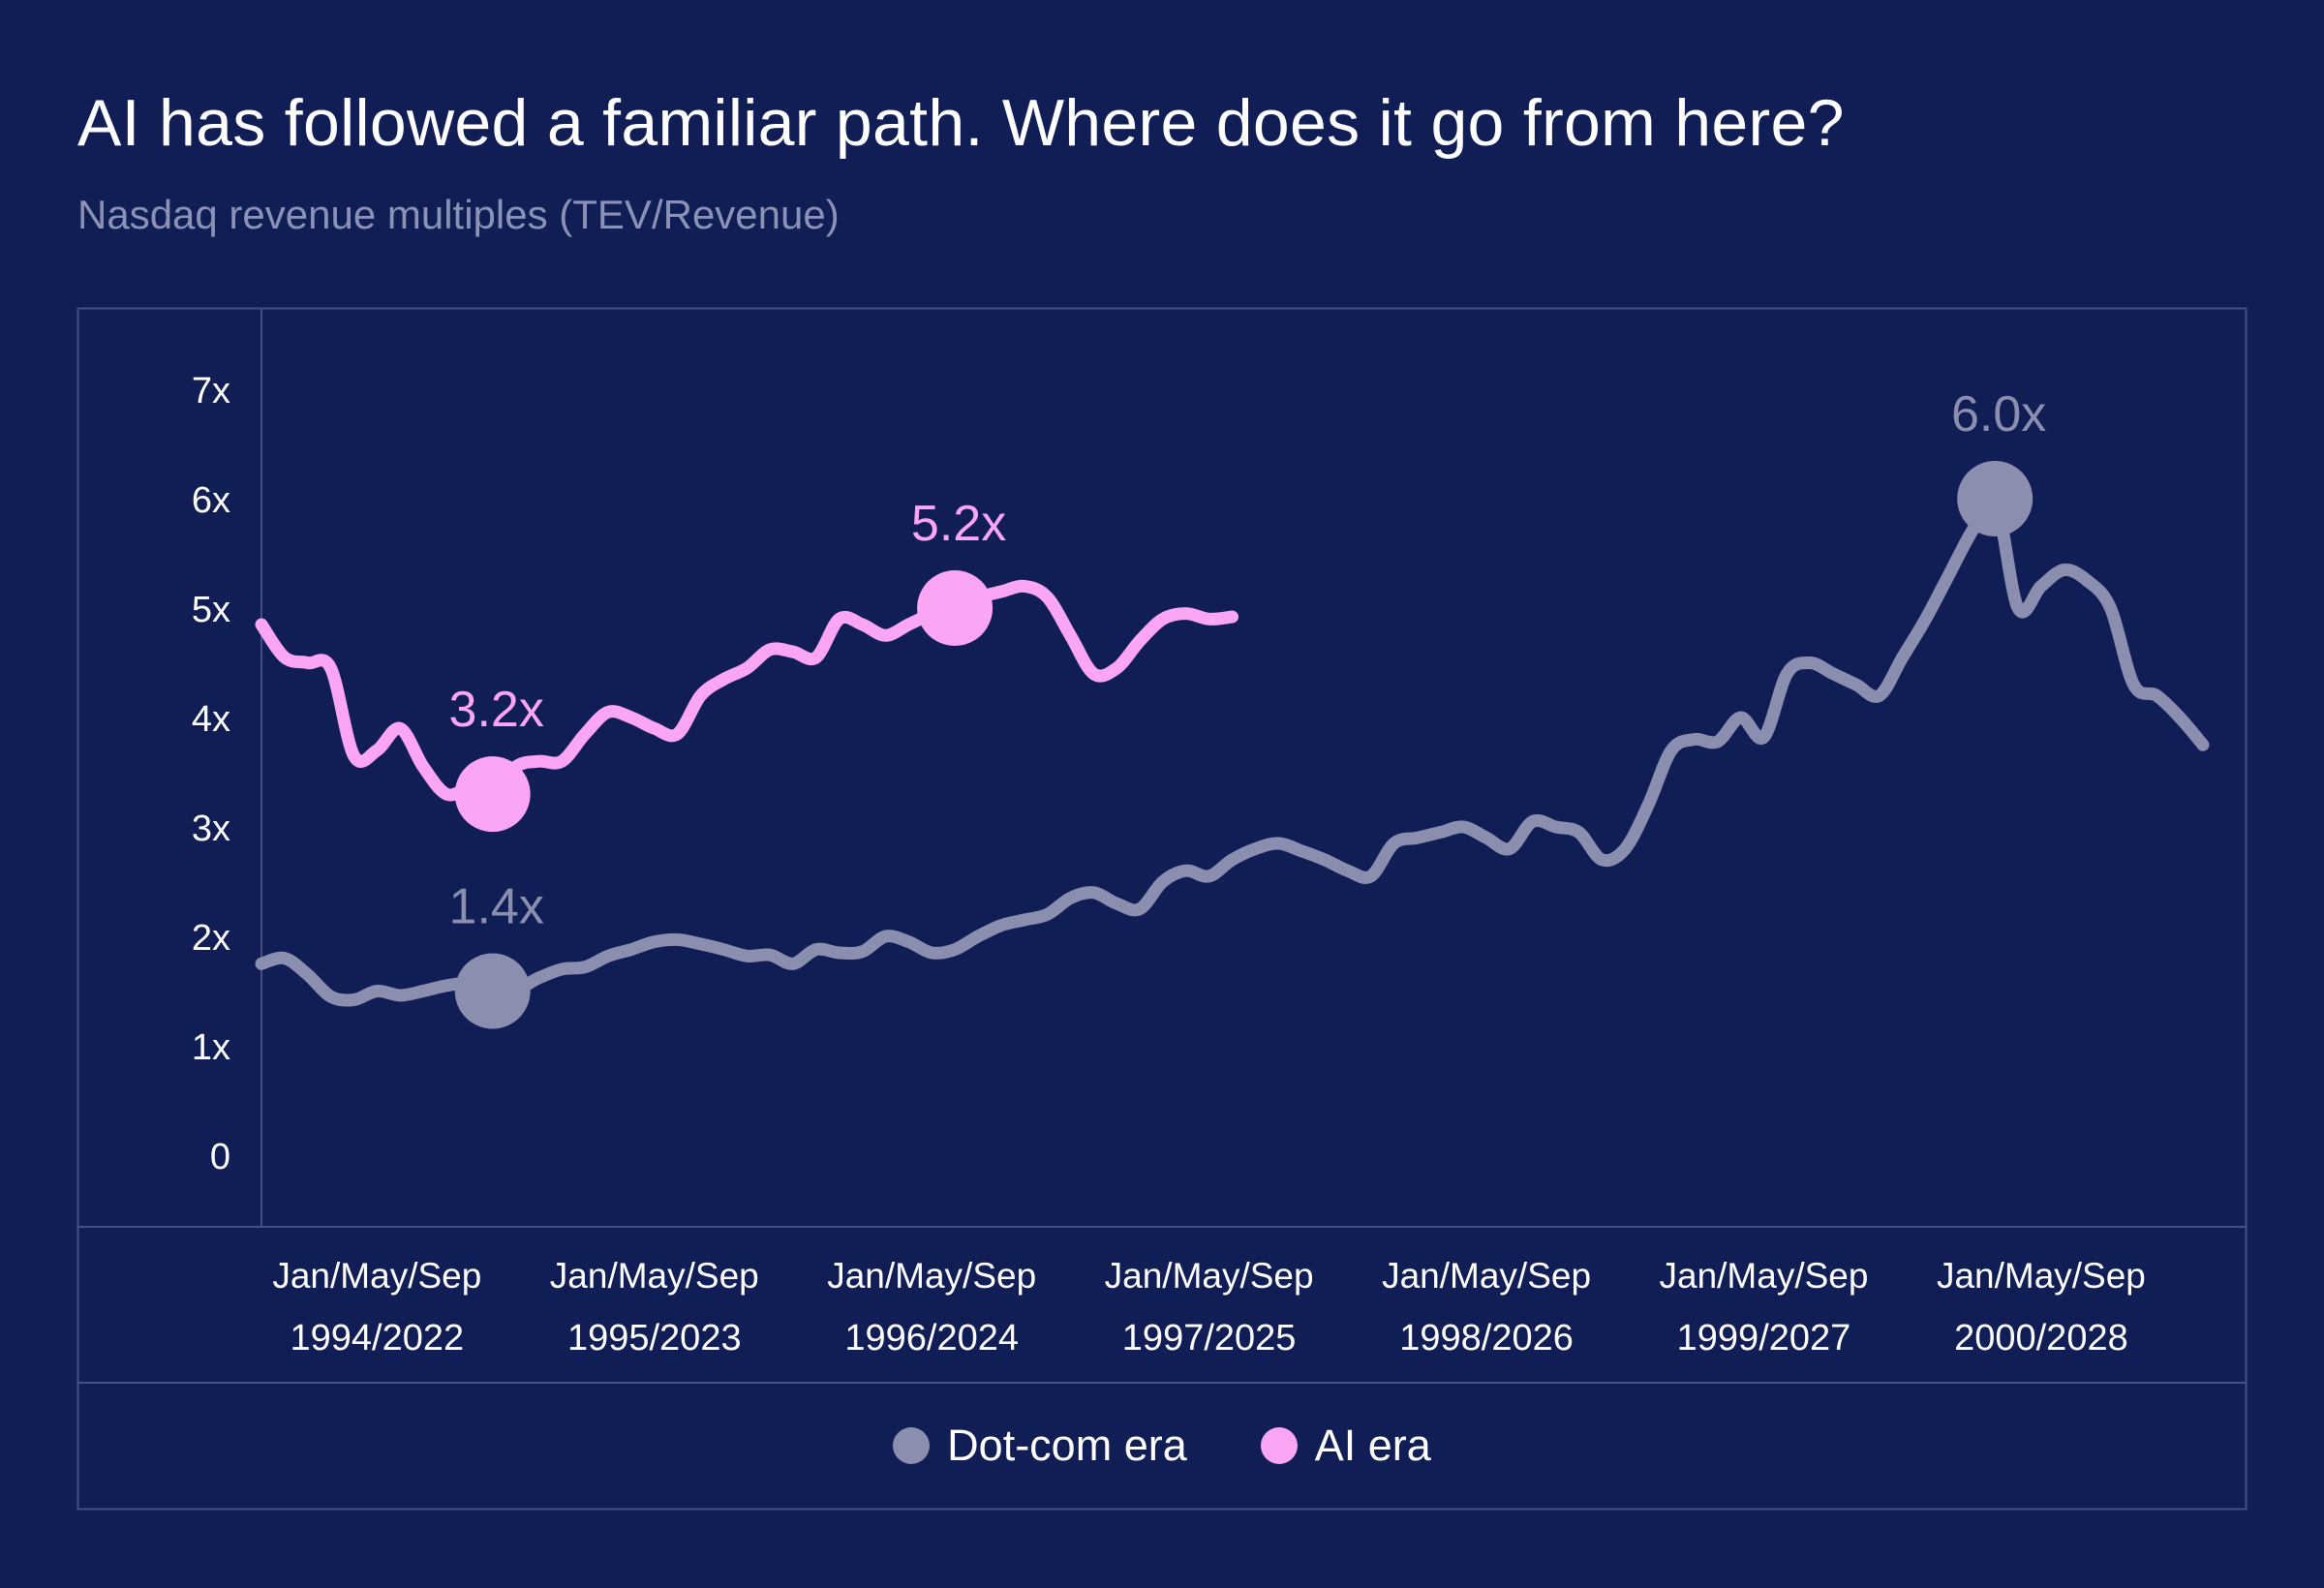 Image resolution: width=2324 pixels, height=1588 pixels. Describe the element at coordinates (496, 907) in the screenshot. I see `annotation-label-dotcom: 1.4x` at that location.